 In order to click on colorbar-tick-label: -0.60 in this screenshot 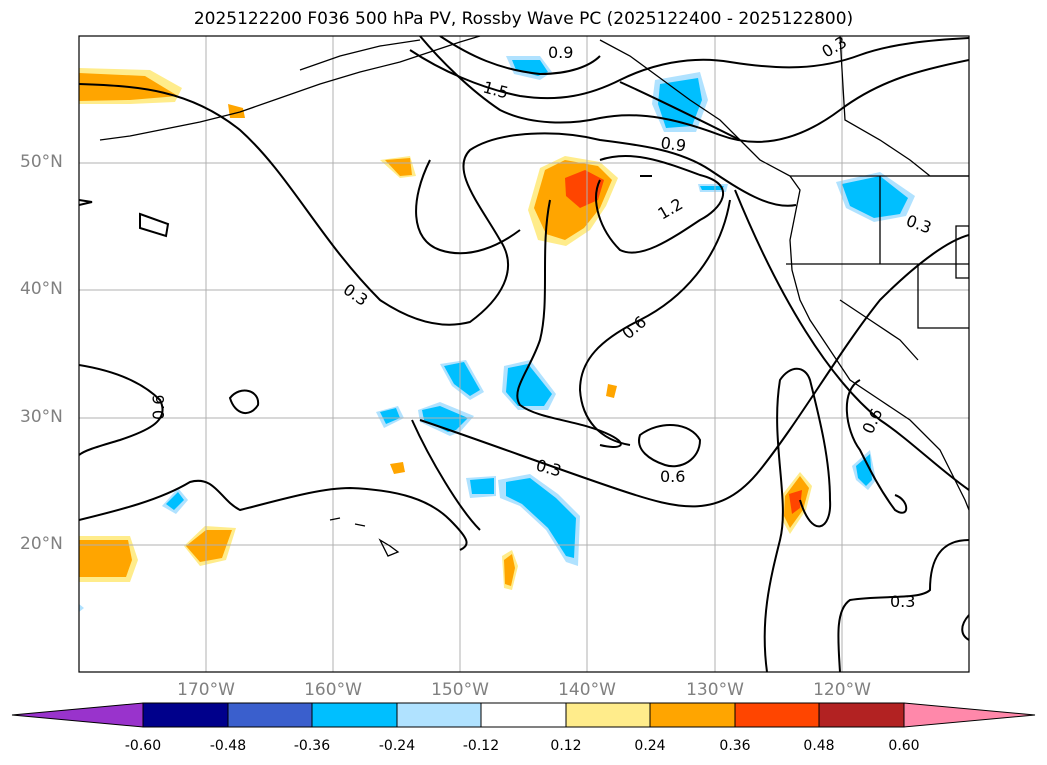, I will do `click(143, 746)`.